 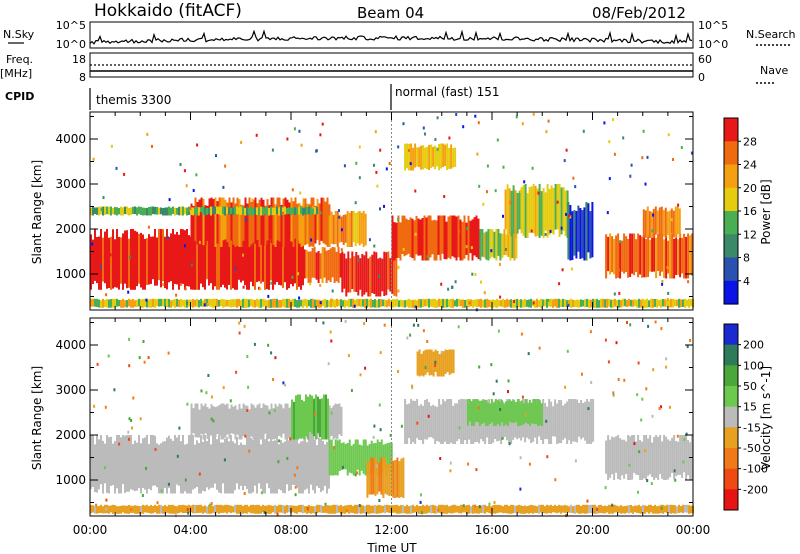 I want to click on colorbar-frame, so click(x=731, y=417).